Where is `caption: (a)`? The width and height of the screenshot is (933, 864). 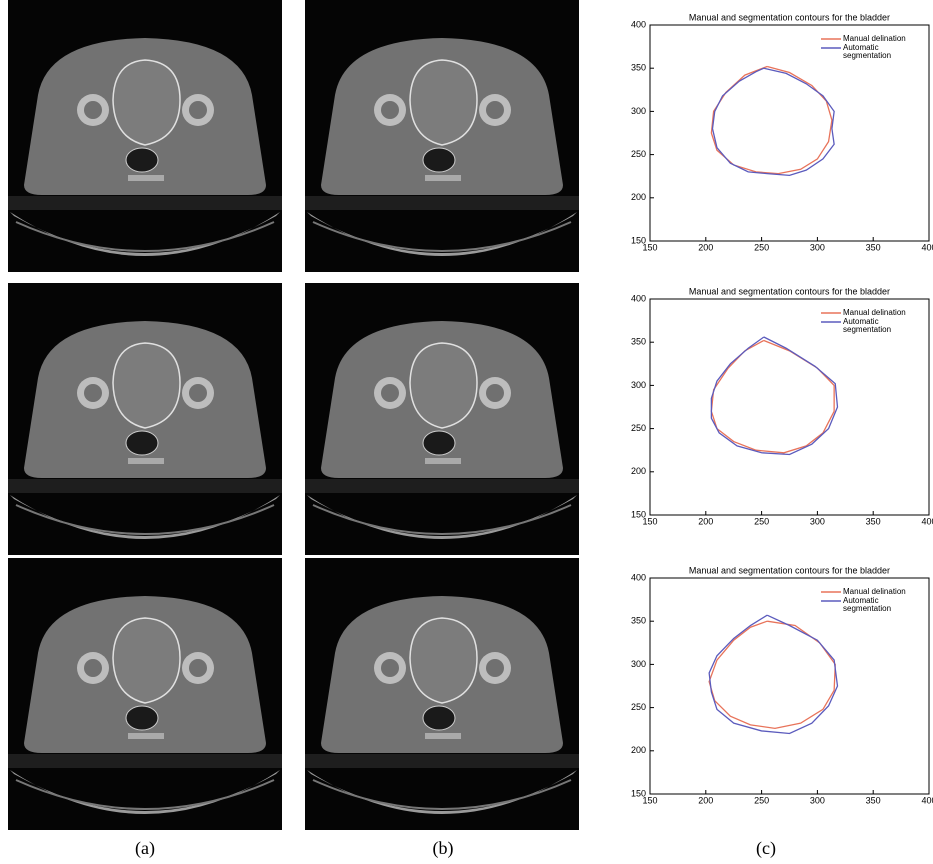
caption: (a) is located at coordinates (145, 848).